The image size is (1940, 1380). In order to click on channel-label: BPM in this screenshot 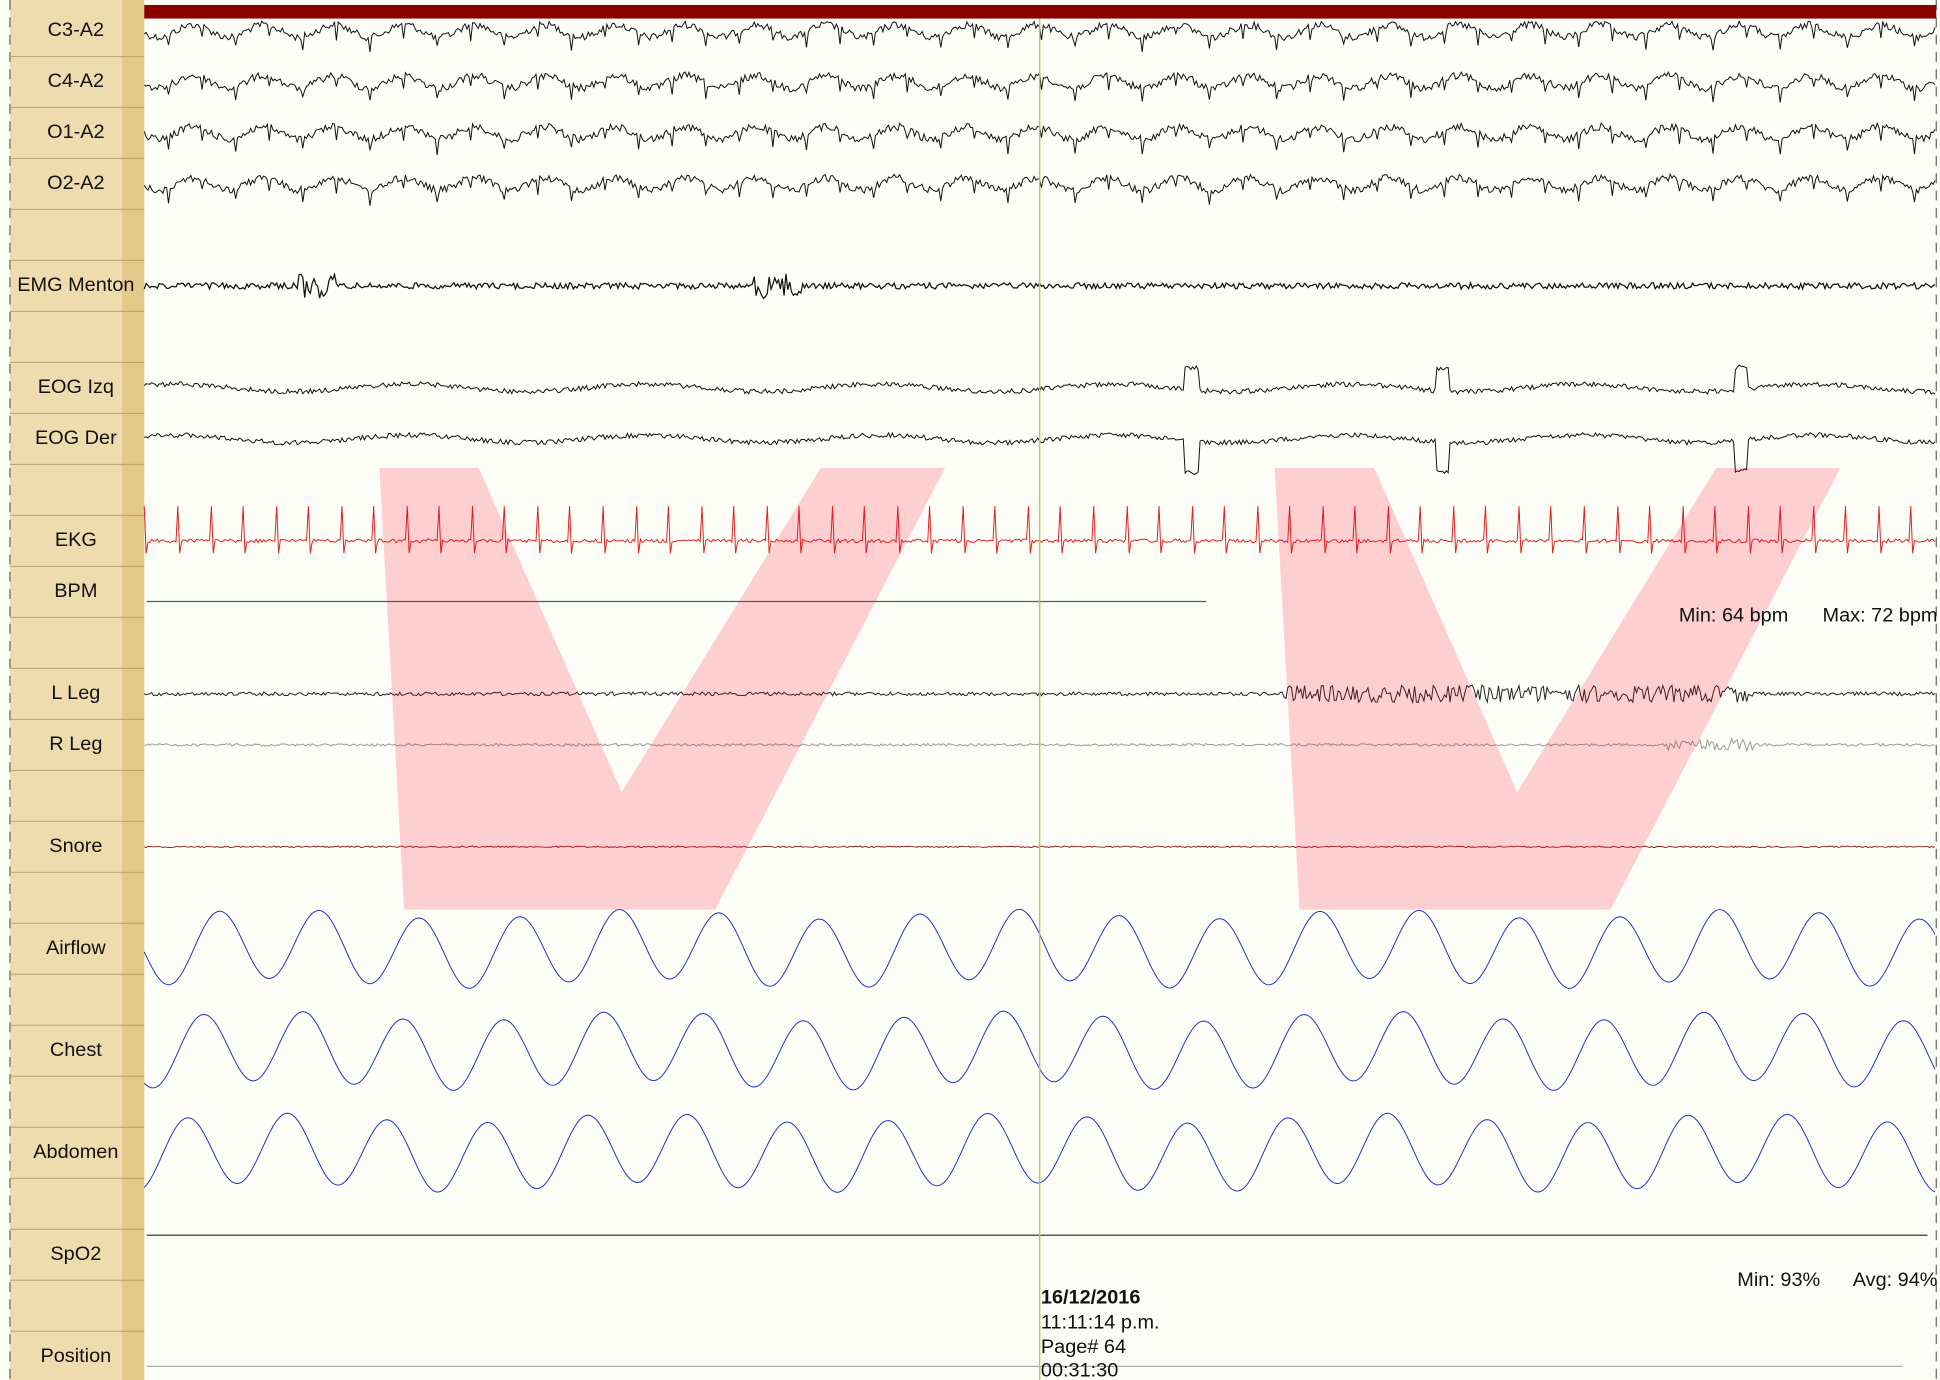, I will do `click(75, 591)`.